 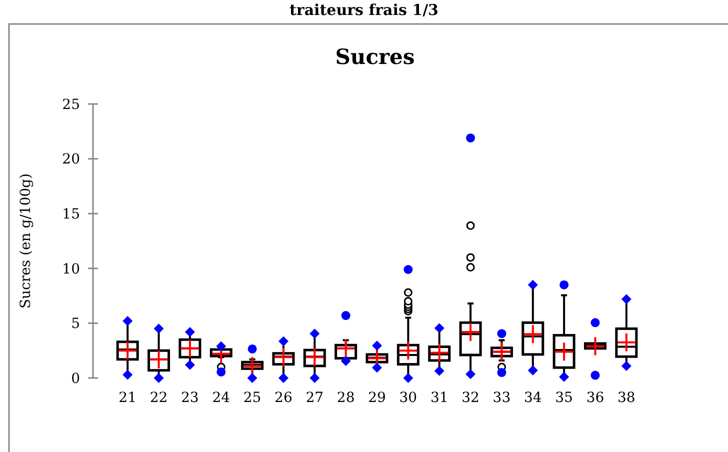 What do you see at coordinates (71, 214) in the screenshot?
I see `y-tick-label: 15` at bounding box center [71, 214].